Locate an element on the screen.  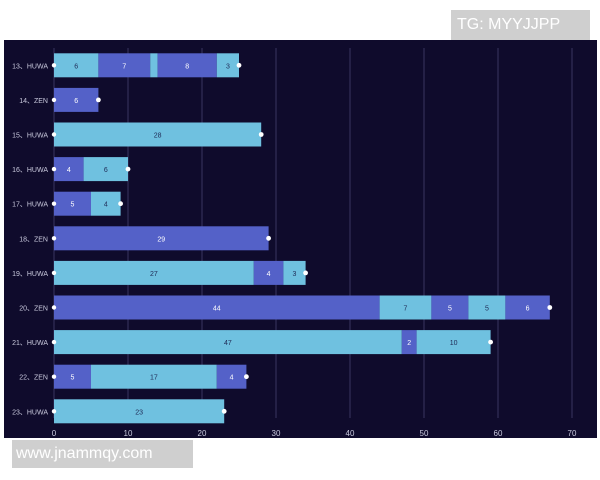
data-label: 28 is located at coordinates (158, 136).